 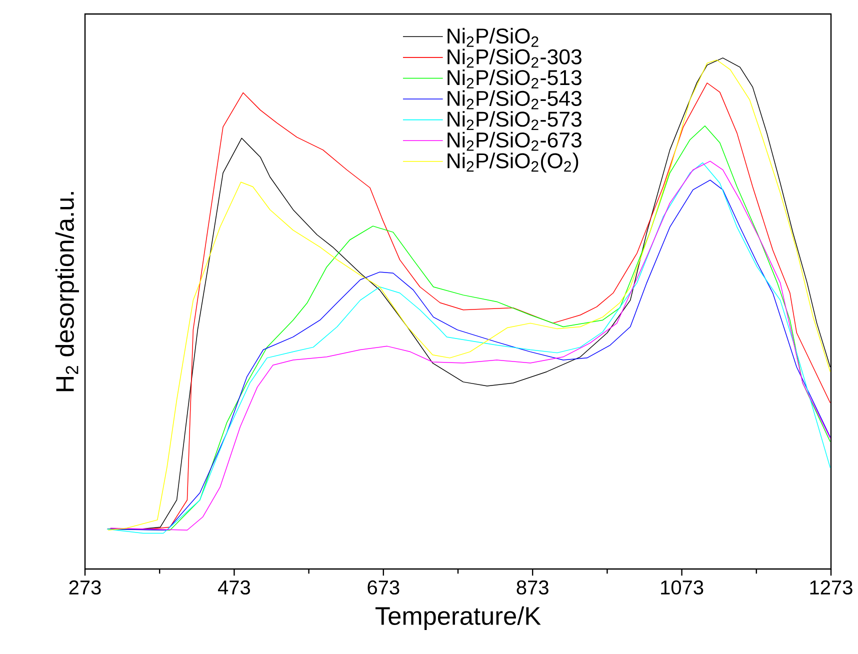 What do you see at coordinates (384, 587) in the screenshot?
I see `x-tick-label: 673` at bounding box center [384, 587].